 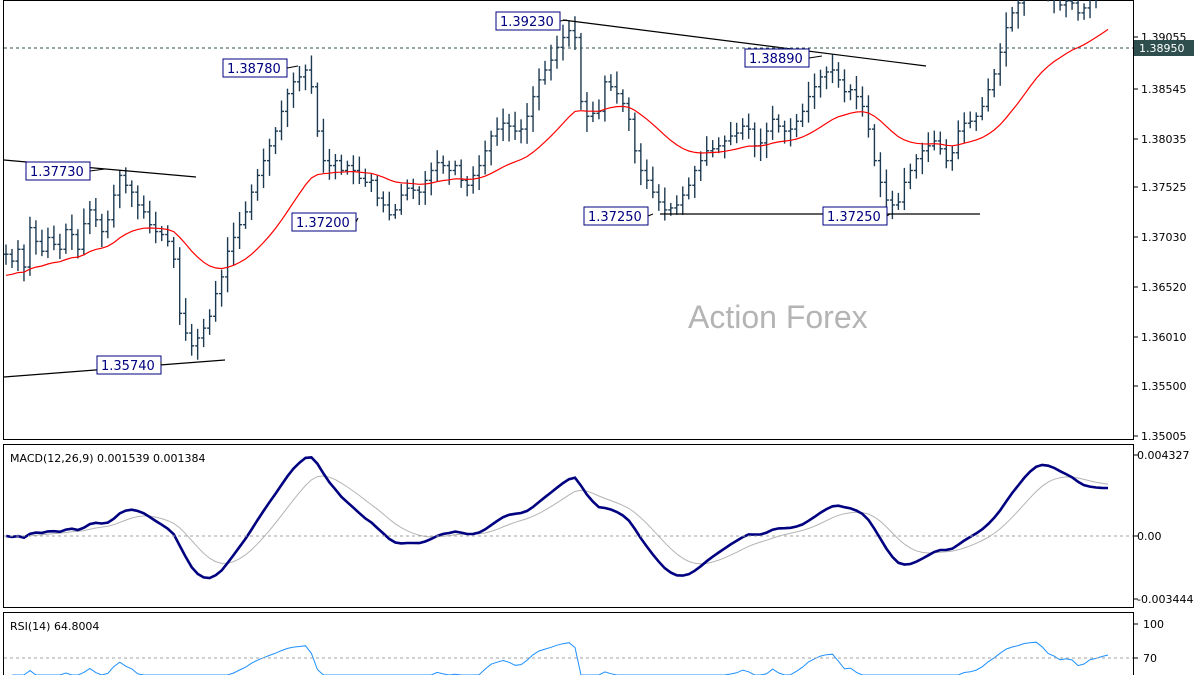 I want to click on level-label: 1.39230, so click(x=531, y=21).